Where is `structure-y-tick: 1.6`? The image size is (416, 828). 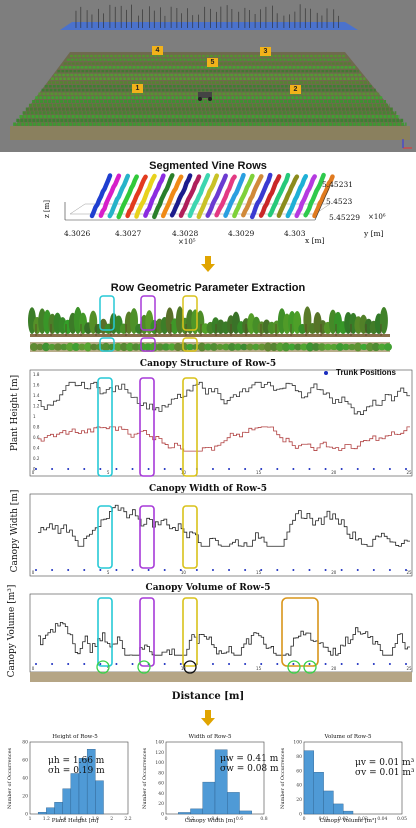
structure-y-tick: 1.6 is located at coordinates (36, 385).